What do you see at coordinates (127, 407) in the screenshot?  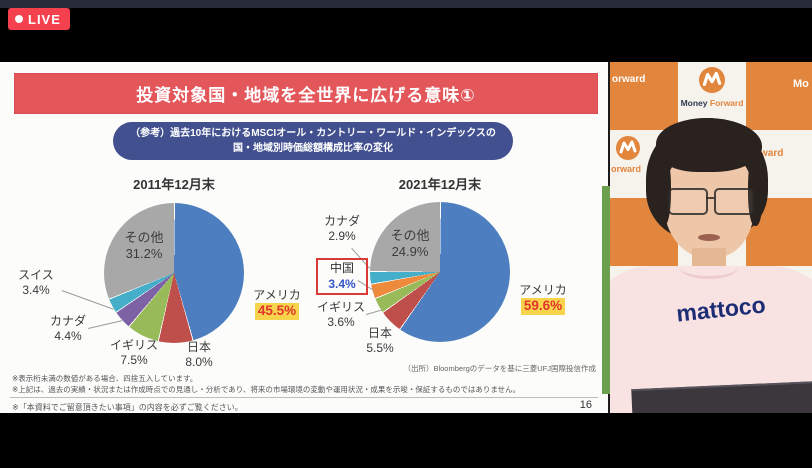 I see `footer-note: ※「本資料でご留意頂きたい事項」の内容を必ずご覧ください。` at bounding box center [127, 407].